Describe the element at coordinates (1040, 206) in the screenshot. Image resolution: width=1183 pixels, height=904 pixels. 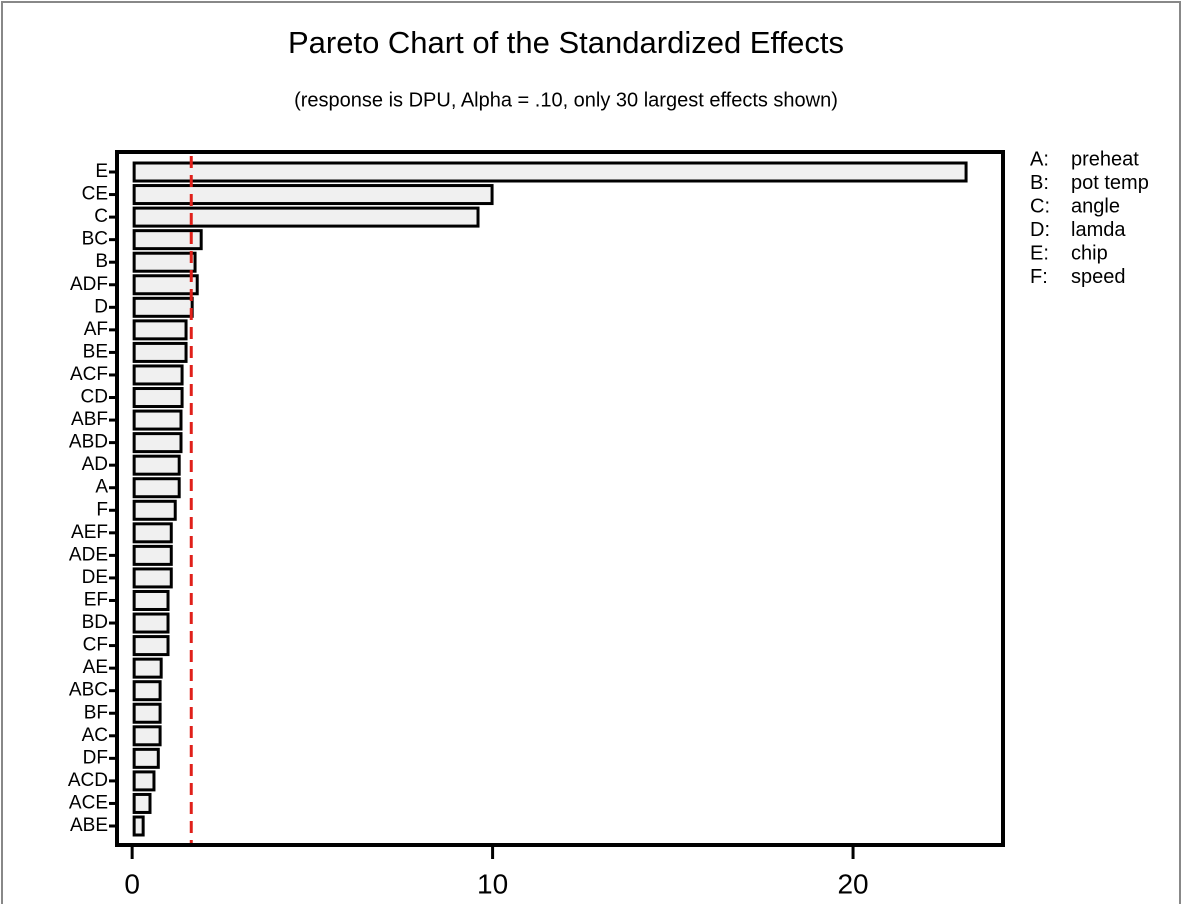
I see `legend-key: C:` at that location.